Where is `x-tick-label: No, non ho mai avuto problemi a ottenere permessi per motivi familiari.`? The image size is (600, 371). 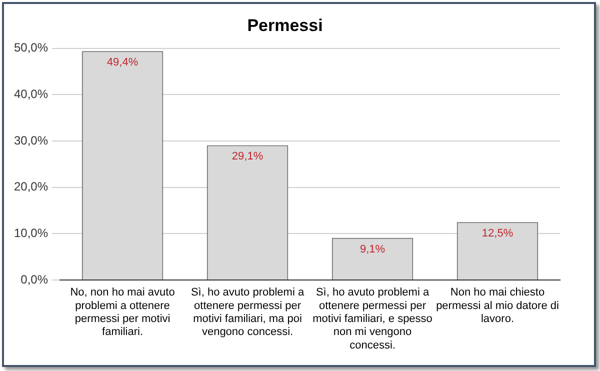
x-tick-label: No, non ho mai avuto problemi a ottenere permessi per motivi familiari. is located at coordinates (122, 312).